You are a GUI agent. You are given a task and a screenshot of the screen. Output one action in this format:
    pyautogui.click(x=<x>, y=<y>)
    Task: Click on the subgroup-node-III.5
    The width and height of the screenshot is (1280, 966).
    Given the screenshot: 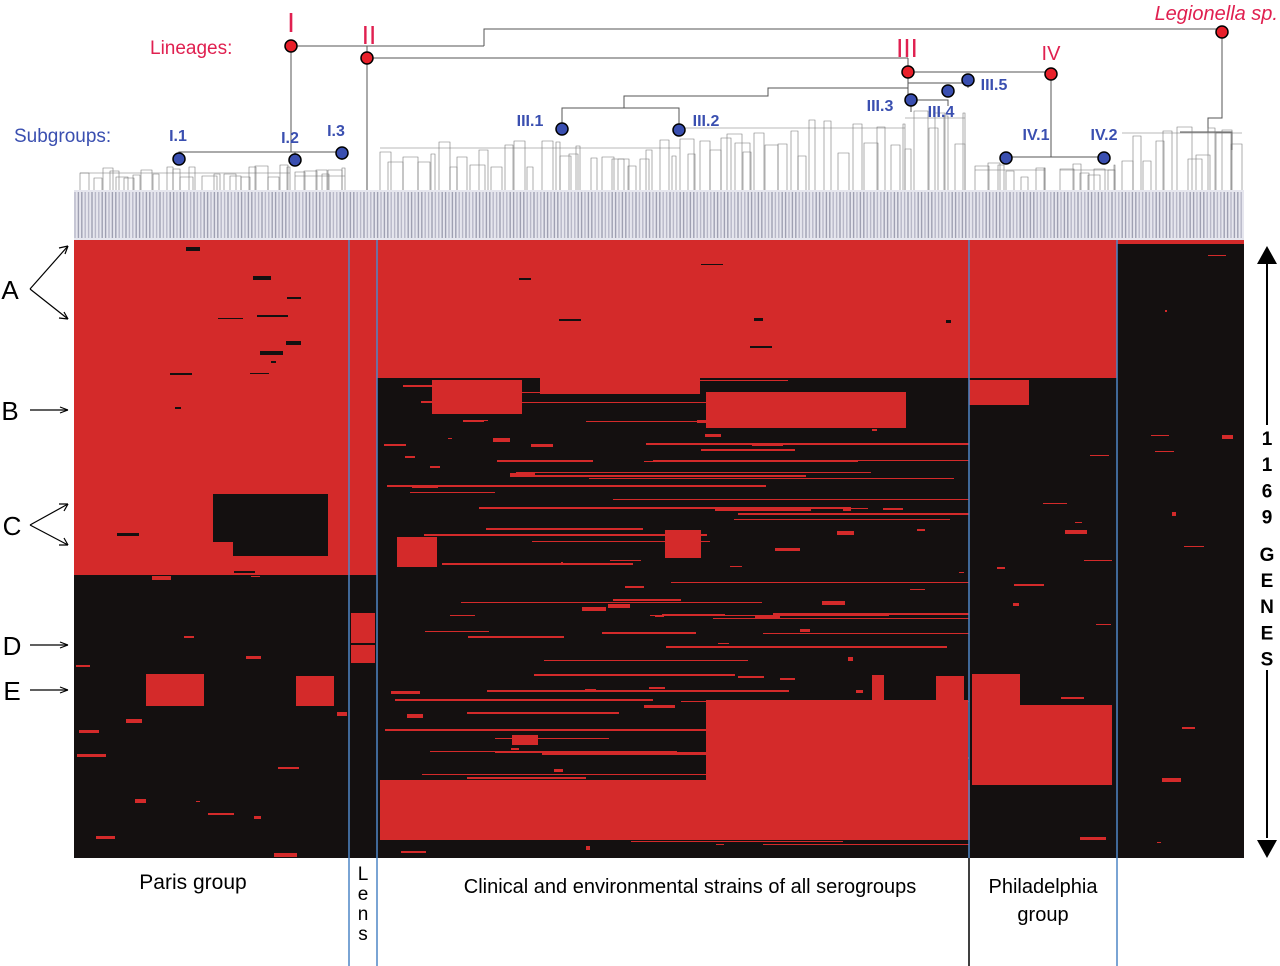 What is the action you would take?
    pyautogui.click(x=968, y=80)
    